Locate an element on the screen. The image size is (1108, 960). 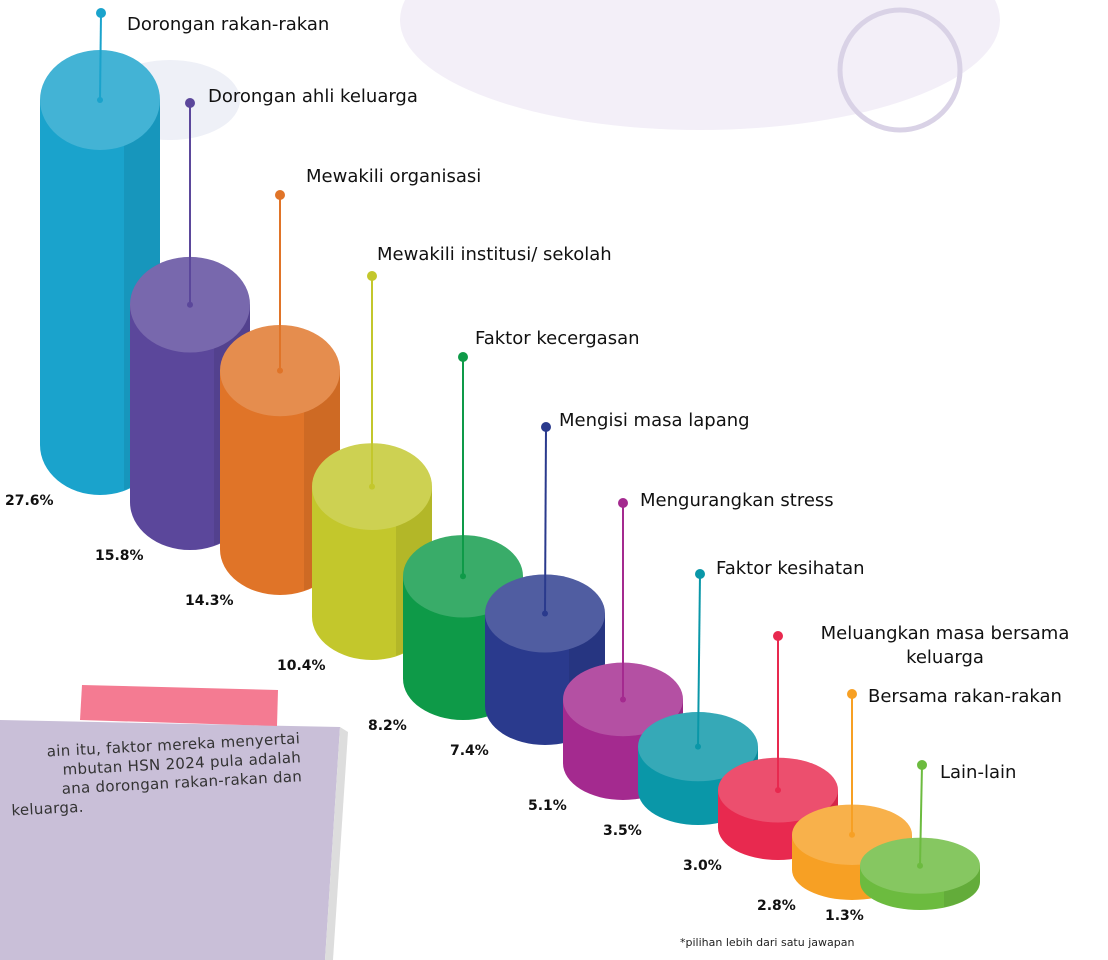
cylinder: 3.5% is located at coordinates (680, 704).